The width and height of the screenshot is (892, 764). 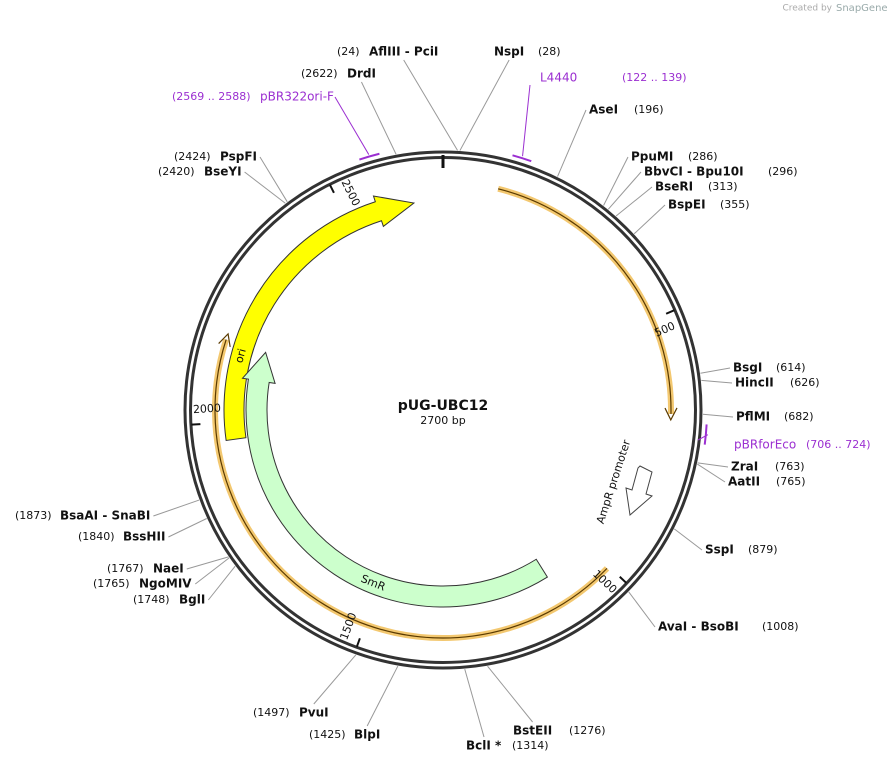 What do you see at coordinates (361, 74) in the screenshot?
I see `enzyme-name: DrdI` at bounding box center [361, 74].